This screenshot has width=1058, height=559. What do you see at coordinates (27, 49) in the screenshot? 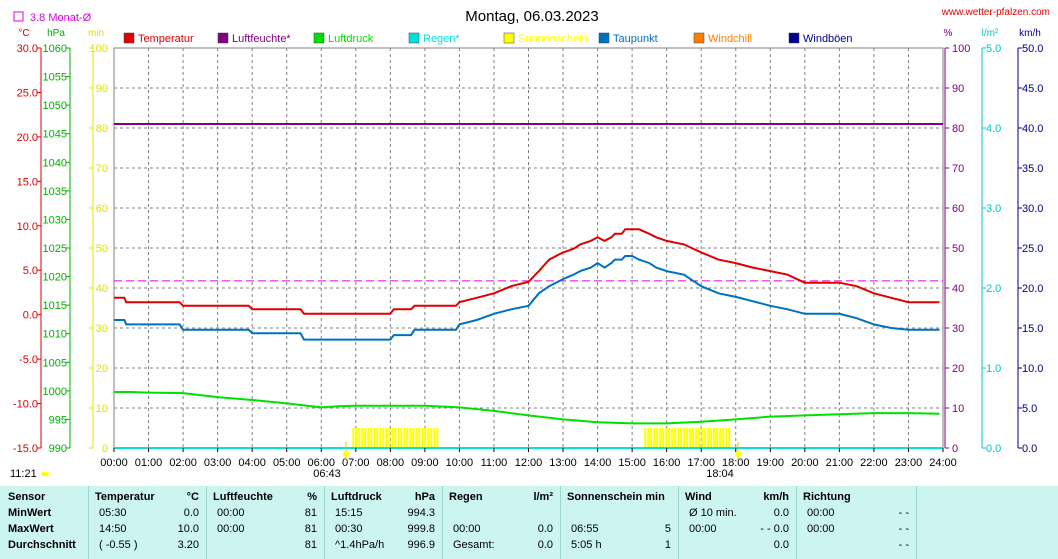
I see `temp-tick-label: 30.0` at bounding box center [27, 49].